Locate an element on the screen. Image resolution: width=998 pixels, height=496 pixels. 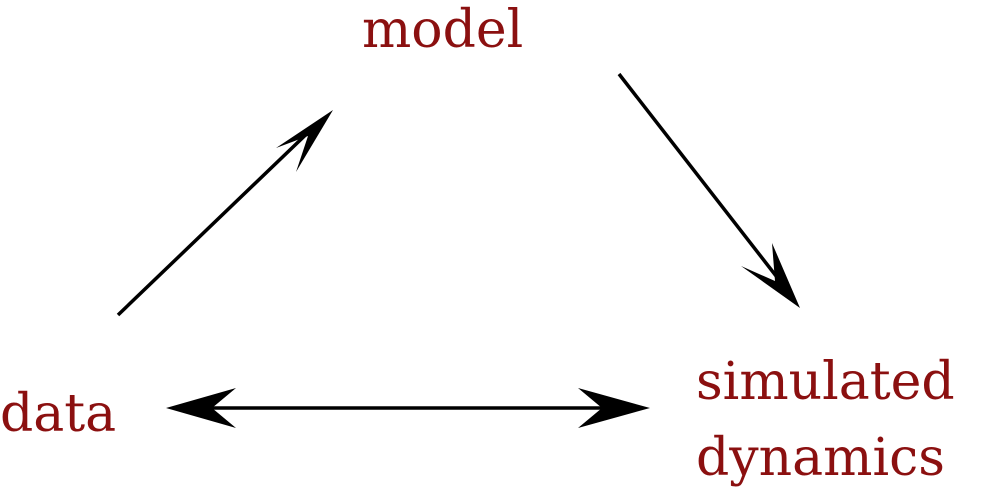
arrow-data-simulated-bidirectional is located at coordinates (408, 408).